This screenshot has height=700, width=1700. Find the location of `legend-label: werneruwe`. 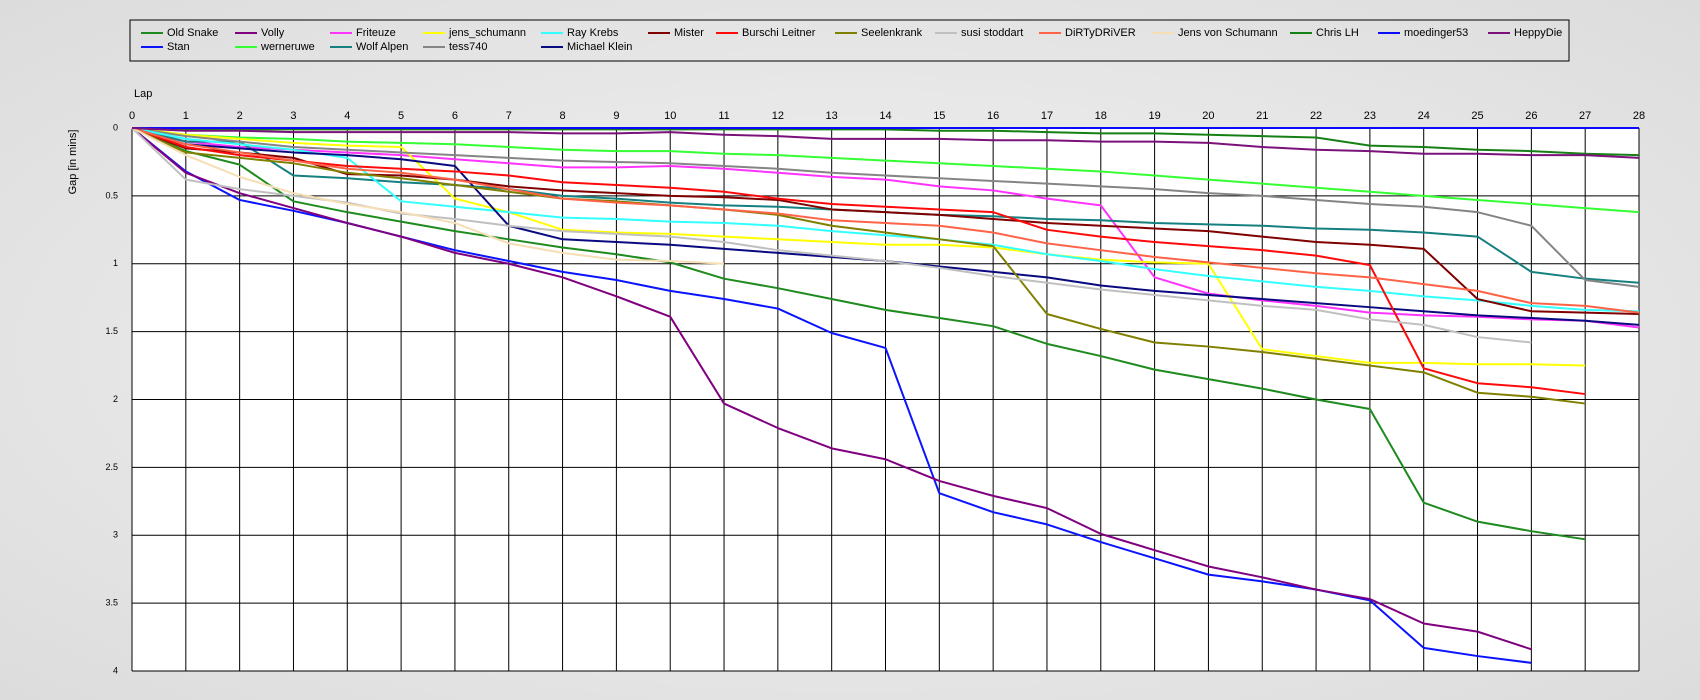

legend-label: werneruwe is located at coordinates (287, 47).